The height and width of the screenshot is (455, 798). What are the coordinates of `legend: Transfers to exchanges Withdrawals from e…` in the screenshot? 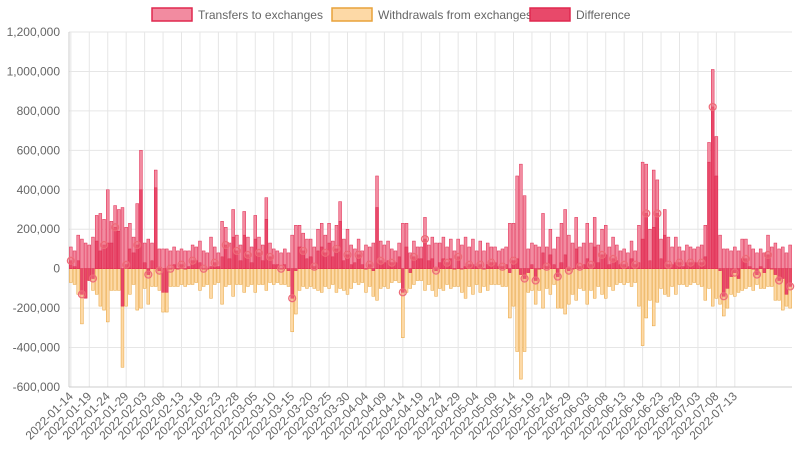 It's located at (391, 14).